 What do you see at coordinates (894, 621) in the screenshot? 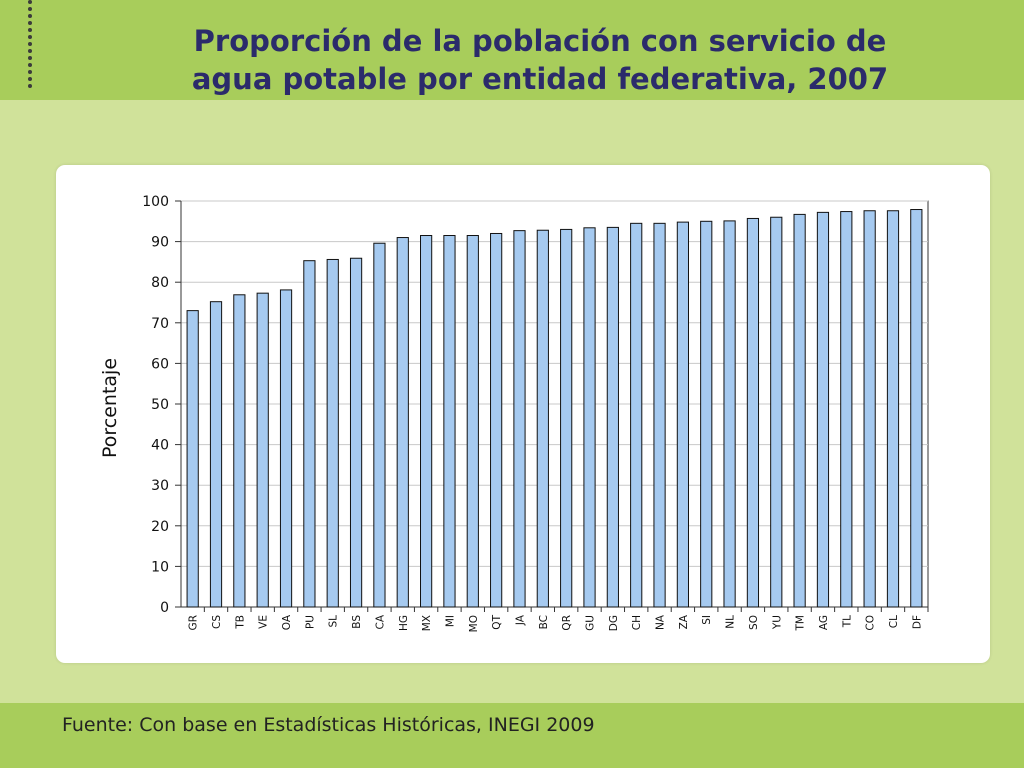
I see `x-tick-label: CL` at bounding box center [894, 621].